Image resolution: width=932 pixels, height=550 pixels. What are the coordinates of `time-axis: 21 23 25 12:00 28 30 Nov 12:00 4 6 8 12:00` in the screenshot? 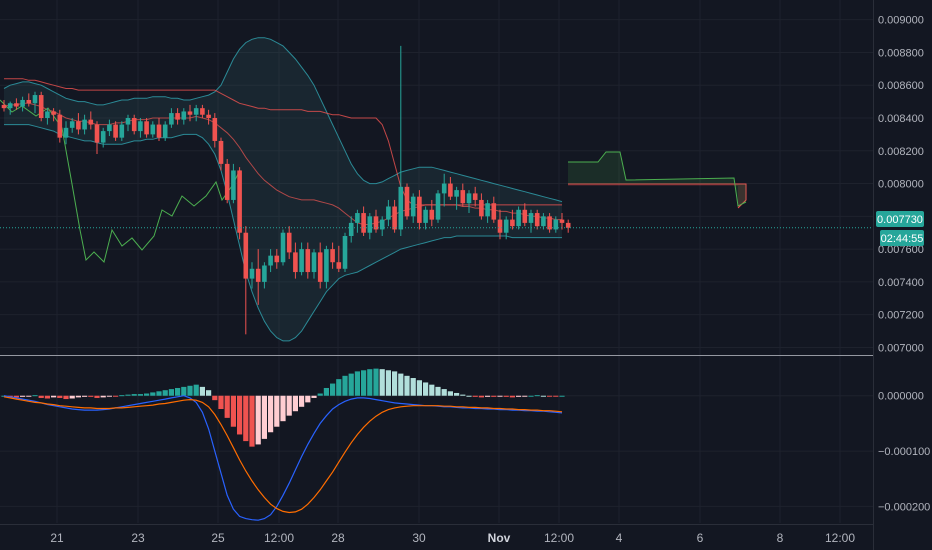 It's located at (452, 538).